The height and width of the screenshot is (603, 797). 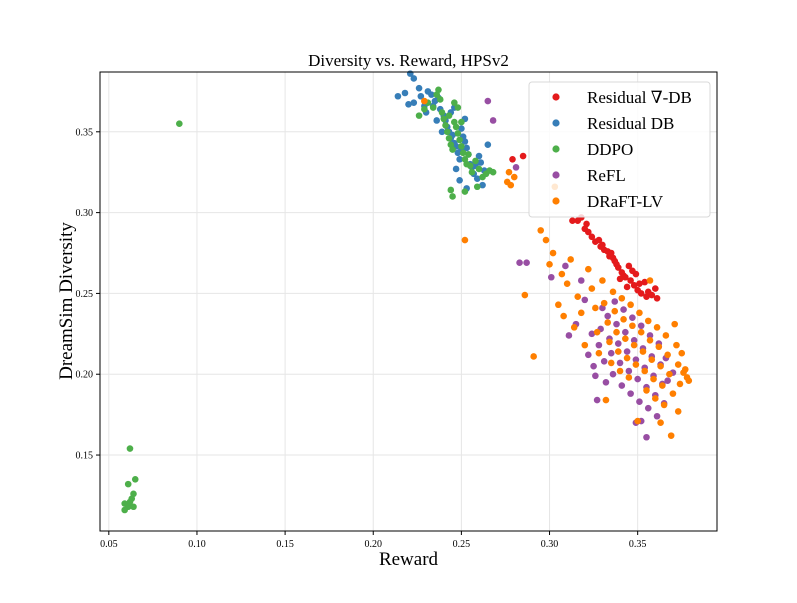 What do you see at coordinates (630, 123) in the screenshot?
I see `legend-label: Residual DB` at bounding box center [630, 123].